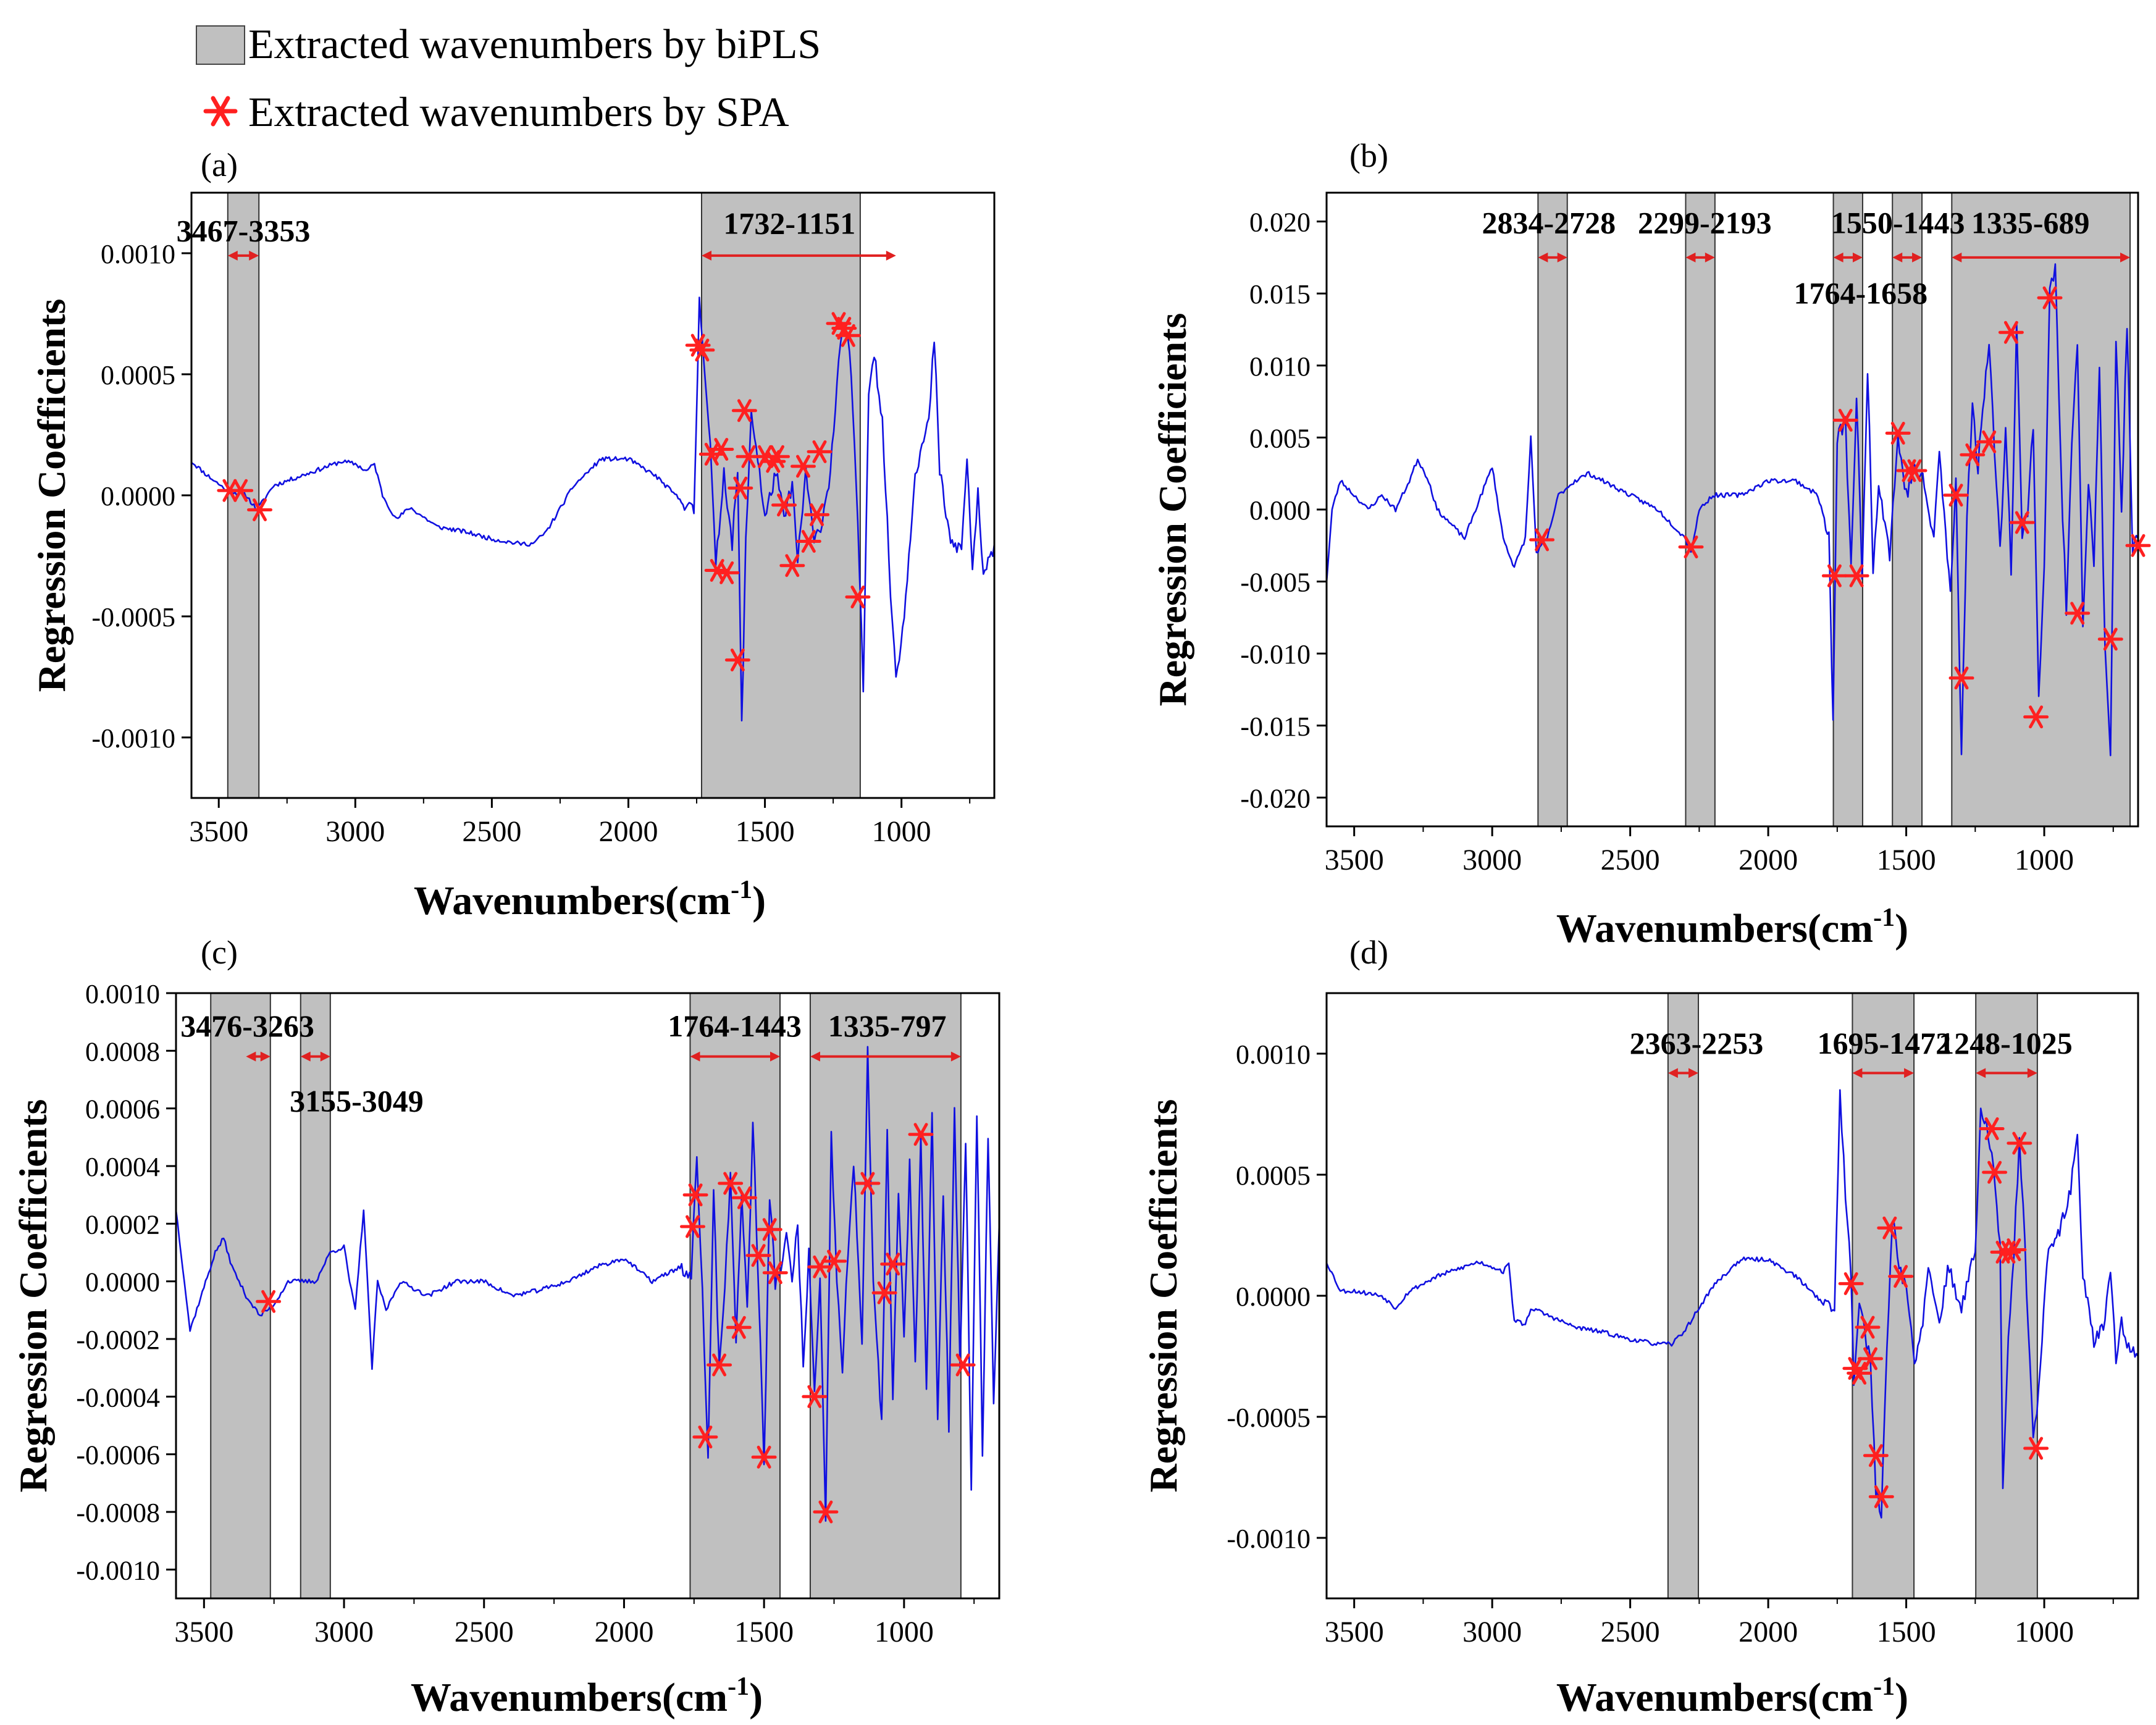 This screenshot has height=1725, width=2156. I want to click on y-tick-label: -0.015, so click(1276, 726).